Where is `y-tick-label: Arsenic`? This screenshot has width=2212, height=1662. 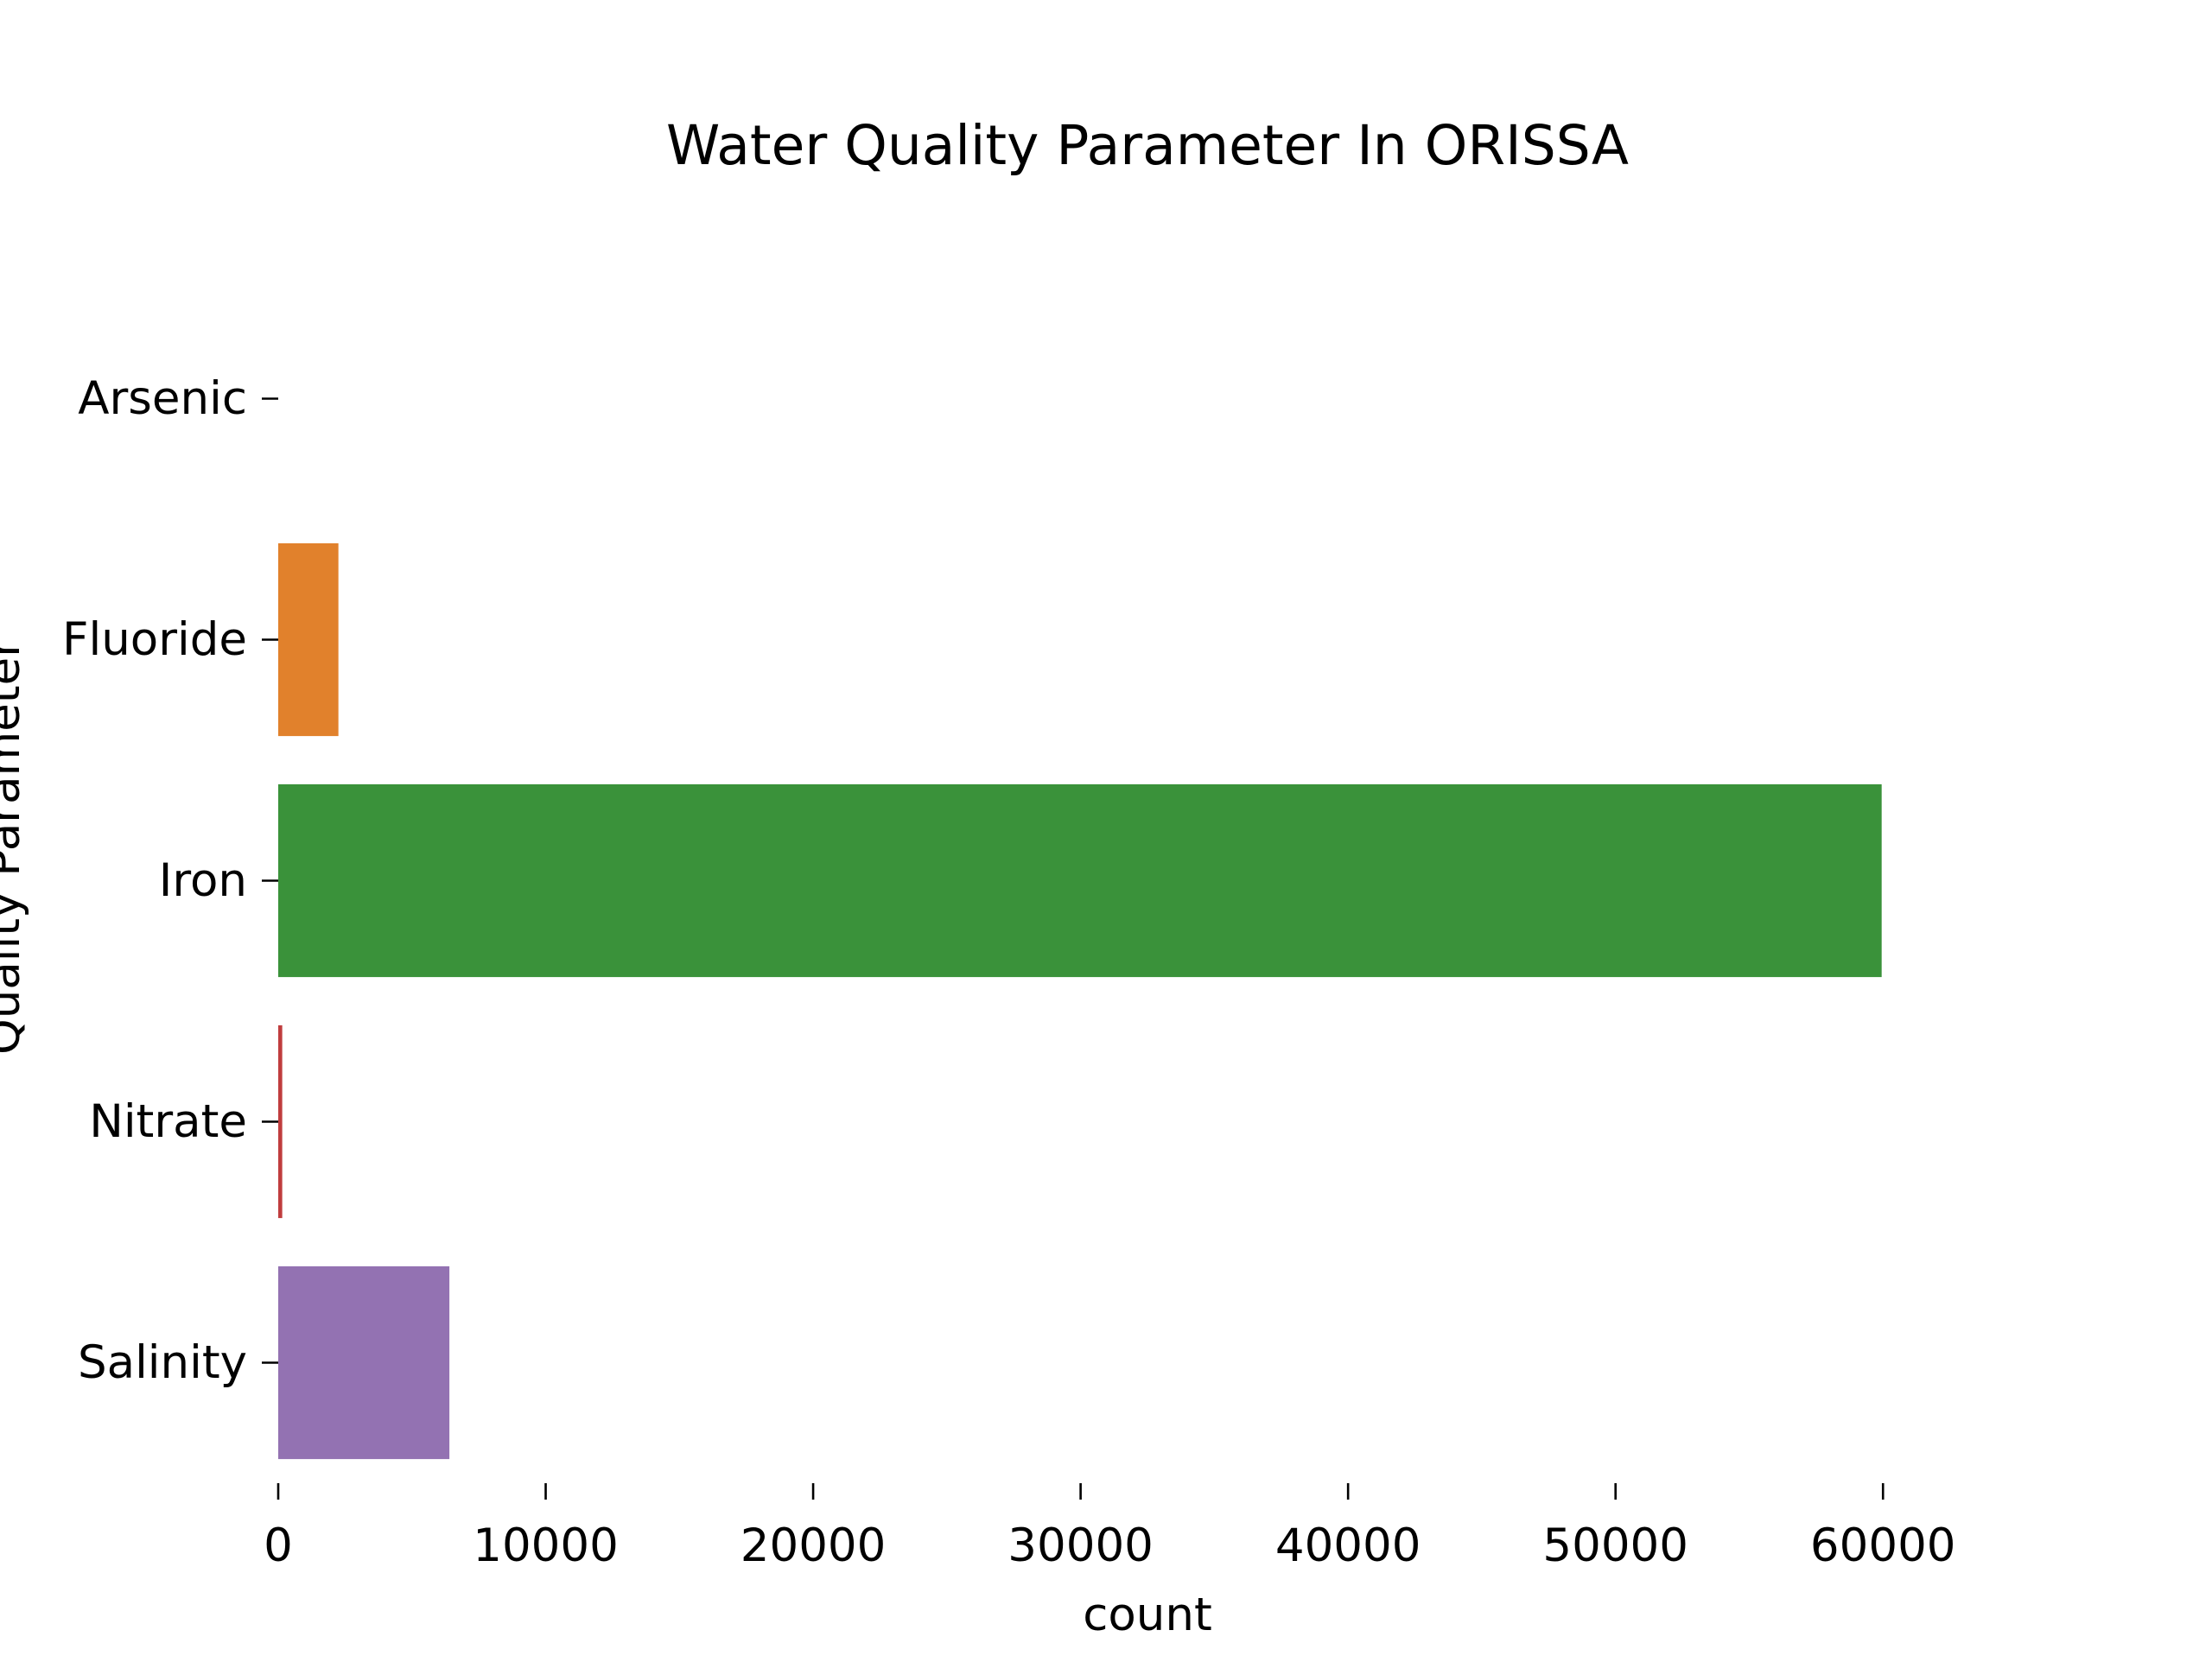
y-tick-label: Arsenic is located at coordinates (162, 398).